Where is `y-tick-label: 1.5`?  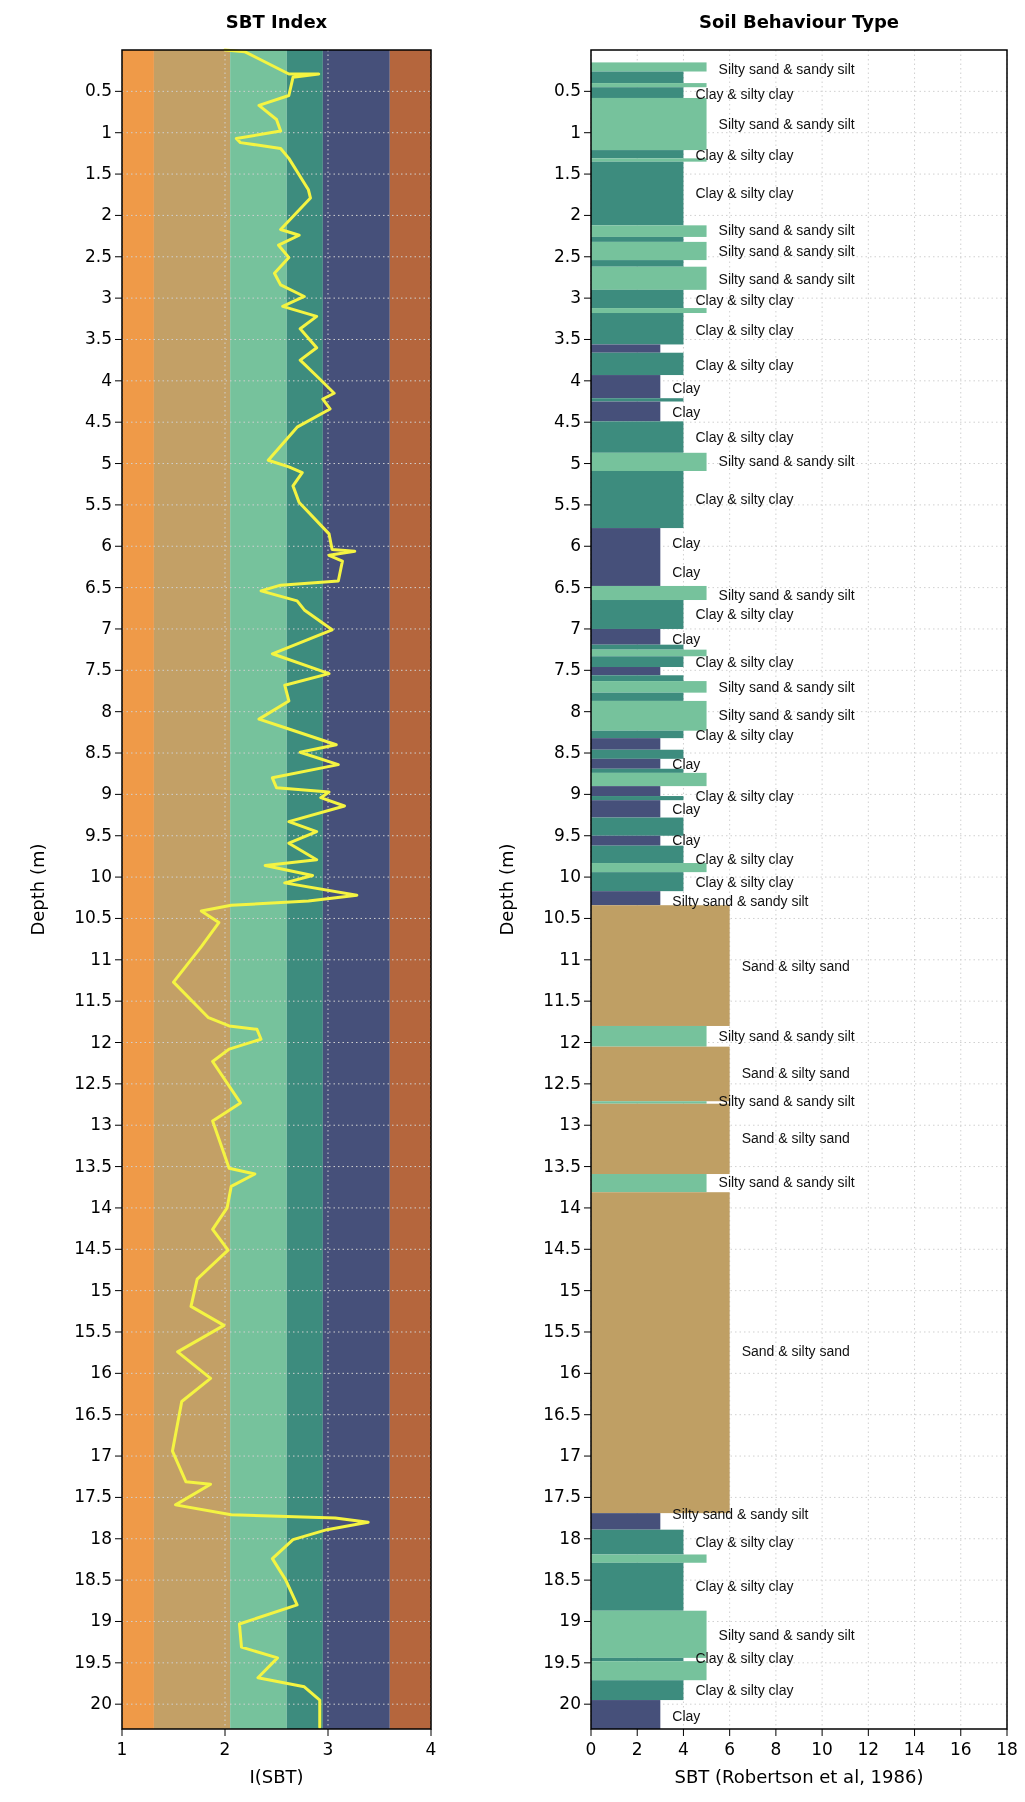 y-tick-label: 1.5 is located at coordinates (567, 173).